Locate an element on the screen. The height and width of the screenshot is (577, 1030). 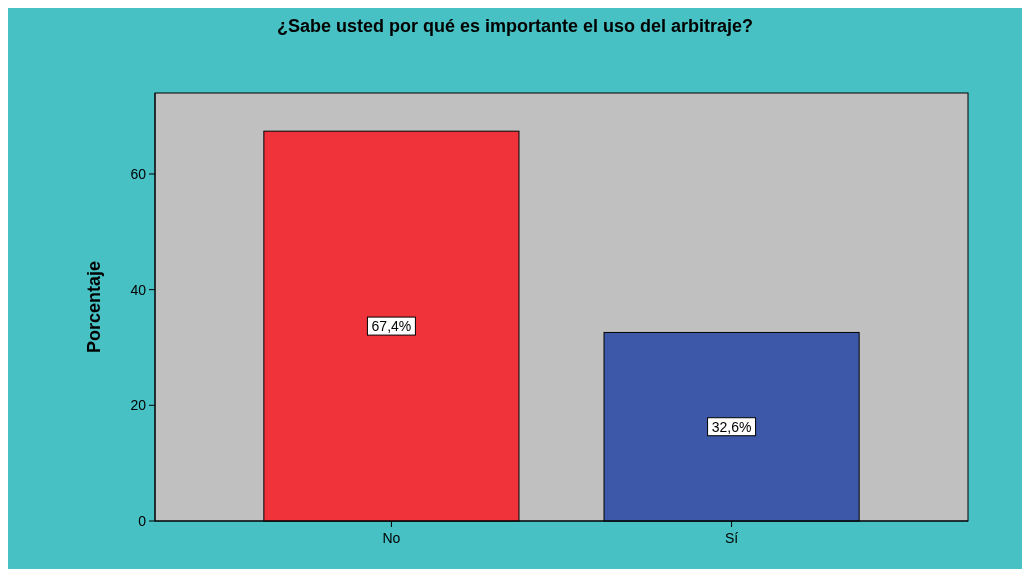
x-tick-label: No is located at coordinates (391, 538).